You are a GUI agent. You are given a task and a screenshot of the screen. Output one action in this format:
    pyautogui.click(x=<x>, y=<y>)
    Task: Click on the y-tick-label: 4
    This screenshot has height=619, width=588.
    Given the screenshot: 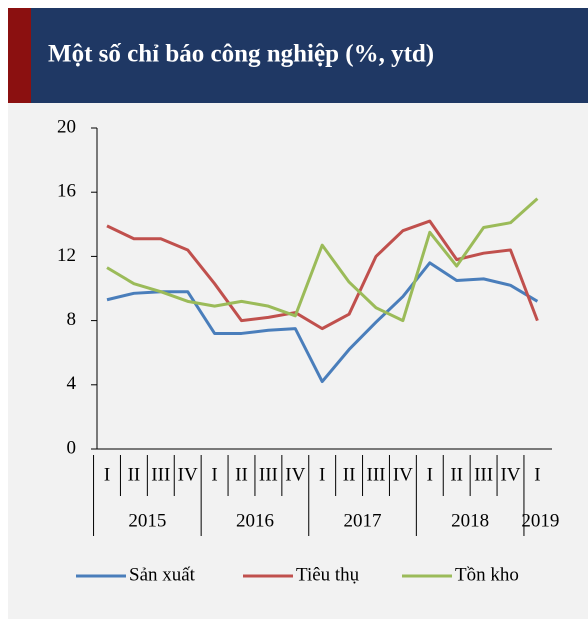 What is the action you would take?
    pyautogui.click(x=72, y=383)
    